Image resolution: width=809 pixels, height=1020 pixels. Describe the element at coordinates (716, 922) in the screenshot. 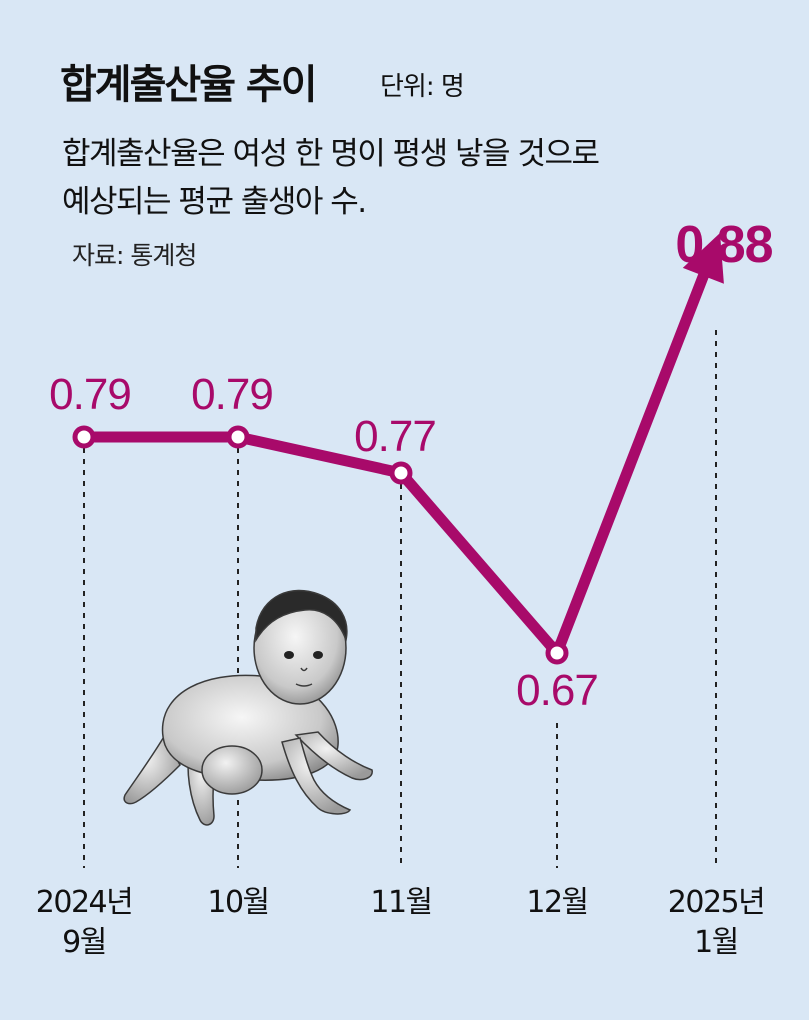

I see `x-tick-label: 2025년 1월` at that location.